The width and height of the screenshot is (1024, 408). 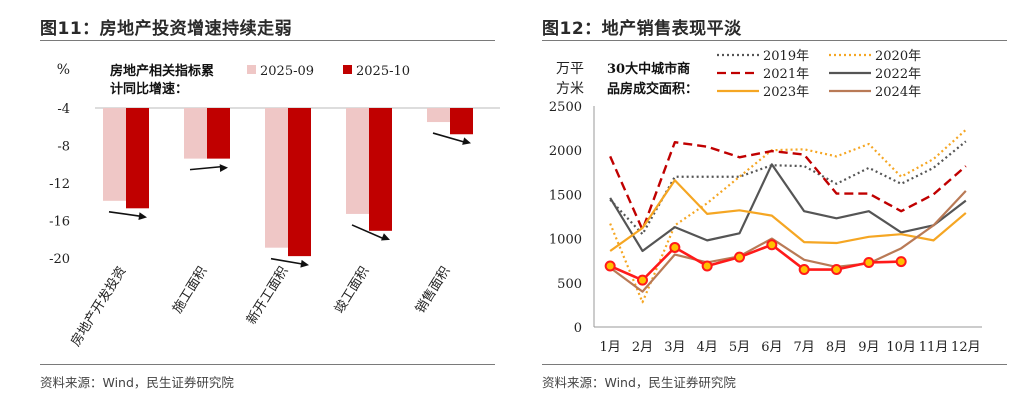 What do you see at coordinates (59, 259) in the screenshot?
I see `y-tick-label: -20` at bounding box center [59, 259].